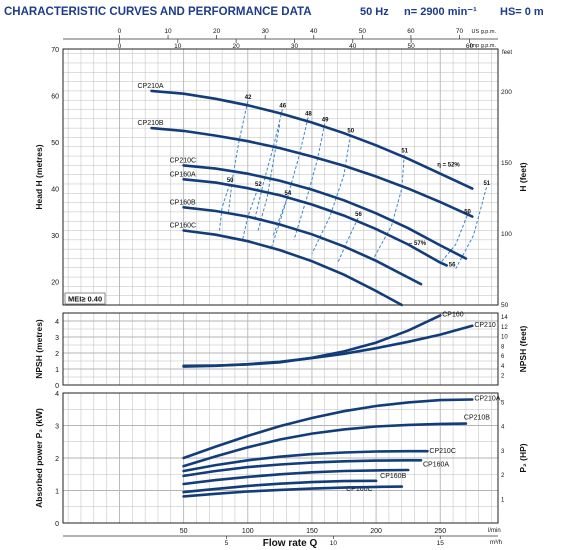 The image size is (564, 550). I want to click on hs-label: HS= 0 m, so click(522, 12).